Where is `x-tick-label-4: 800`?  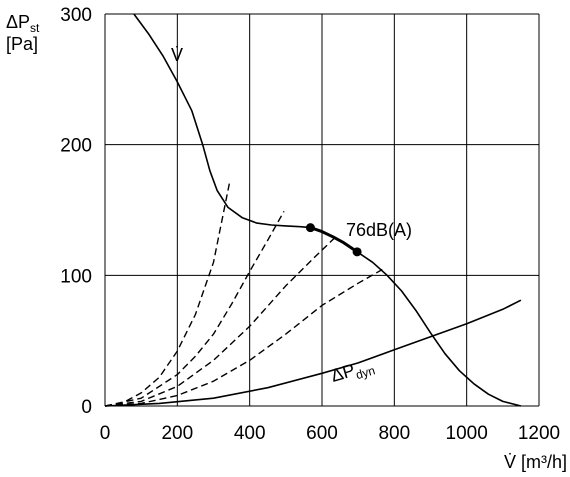 x-tick-label-4: 800 is located at coordinates (394, 433).